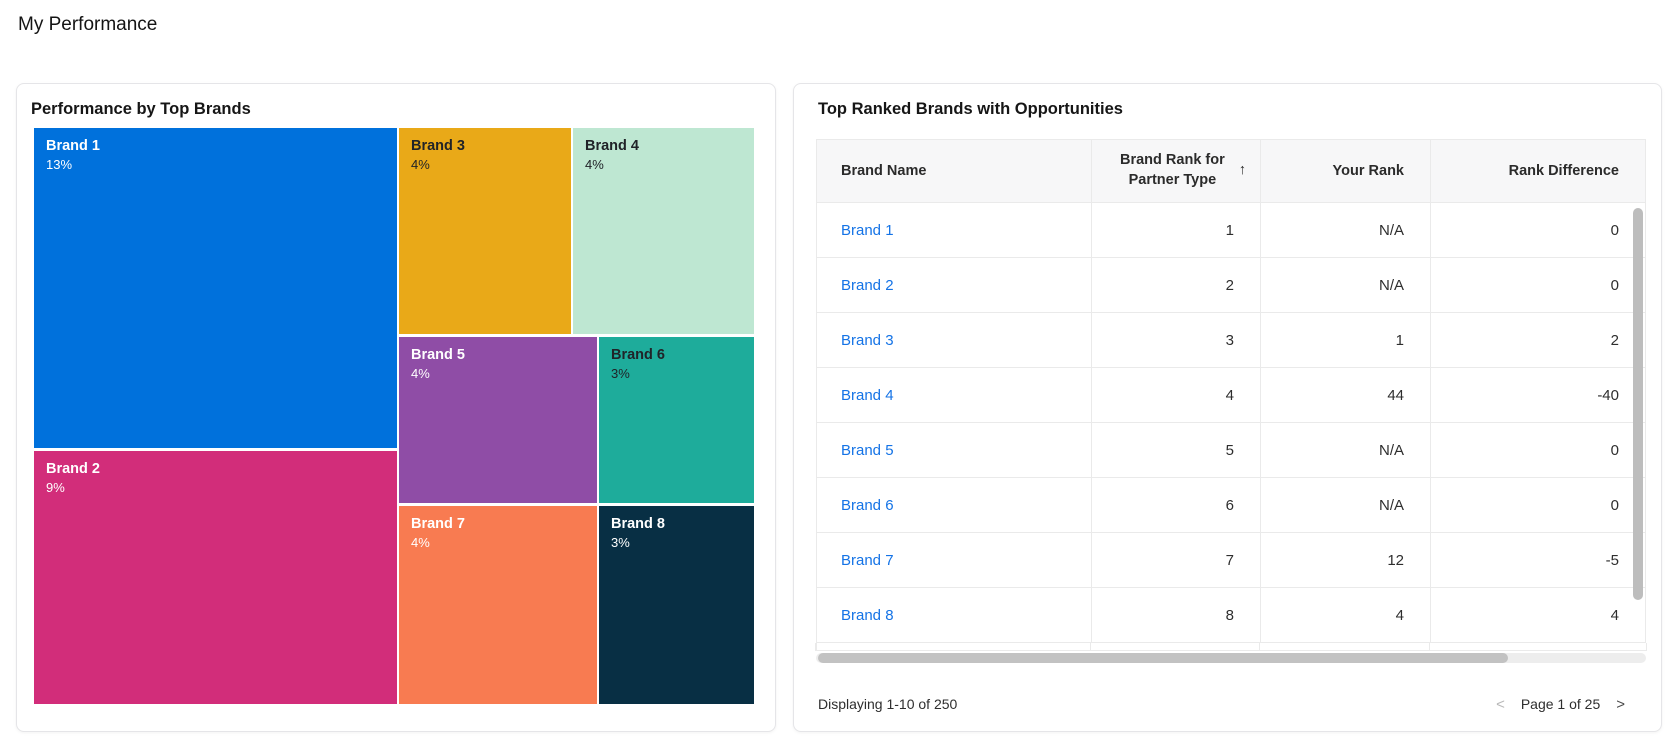 Image resolution: width=1676 pixels, height=740 pixels. I want to click on brand-name-cell: Brand 7, so click(954, 560).